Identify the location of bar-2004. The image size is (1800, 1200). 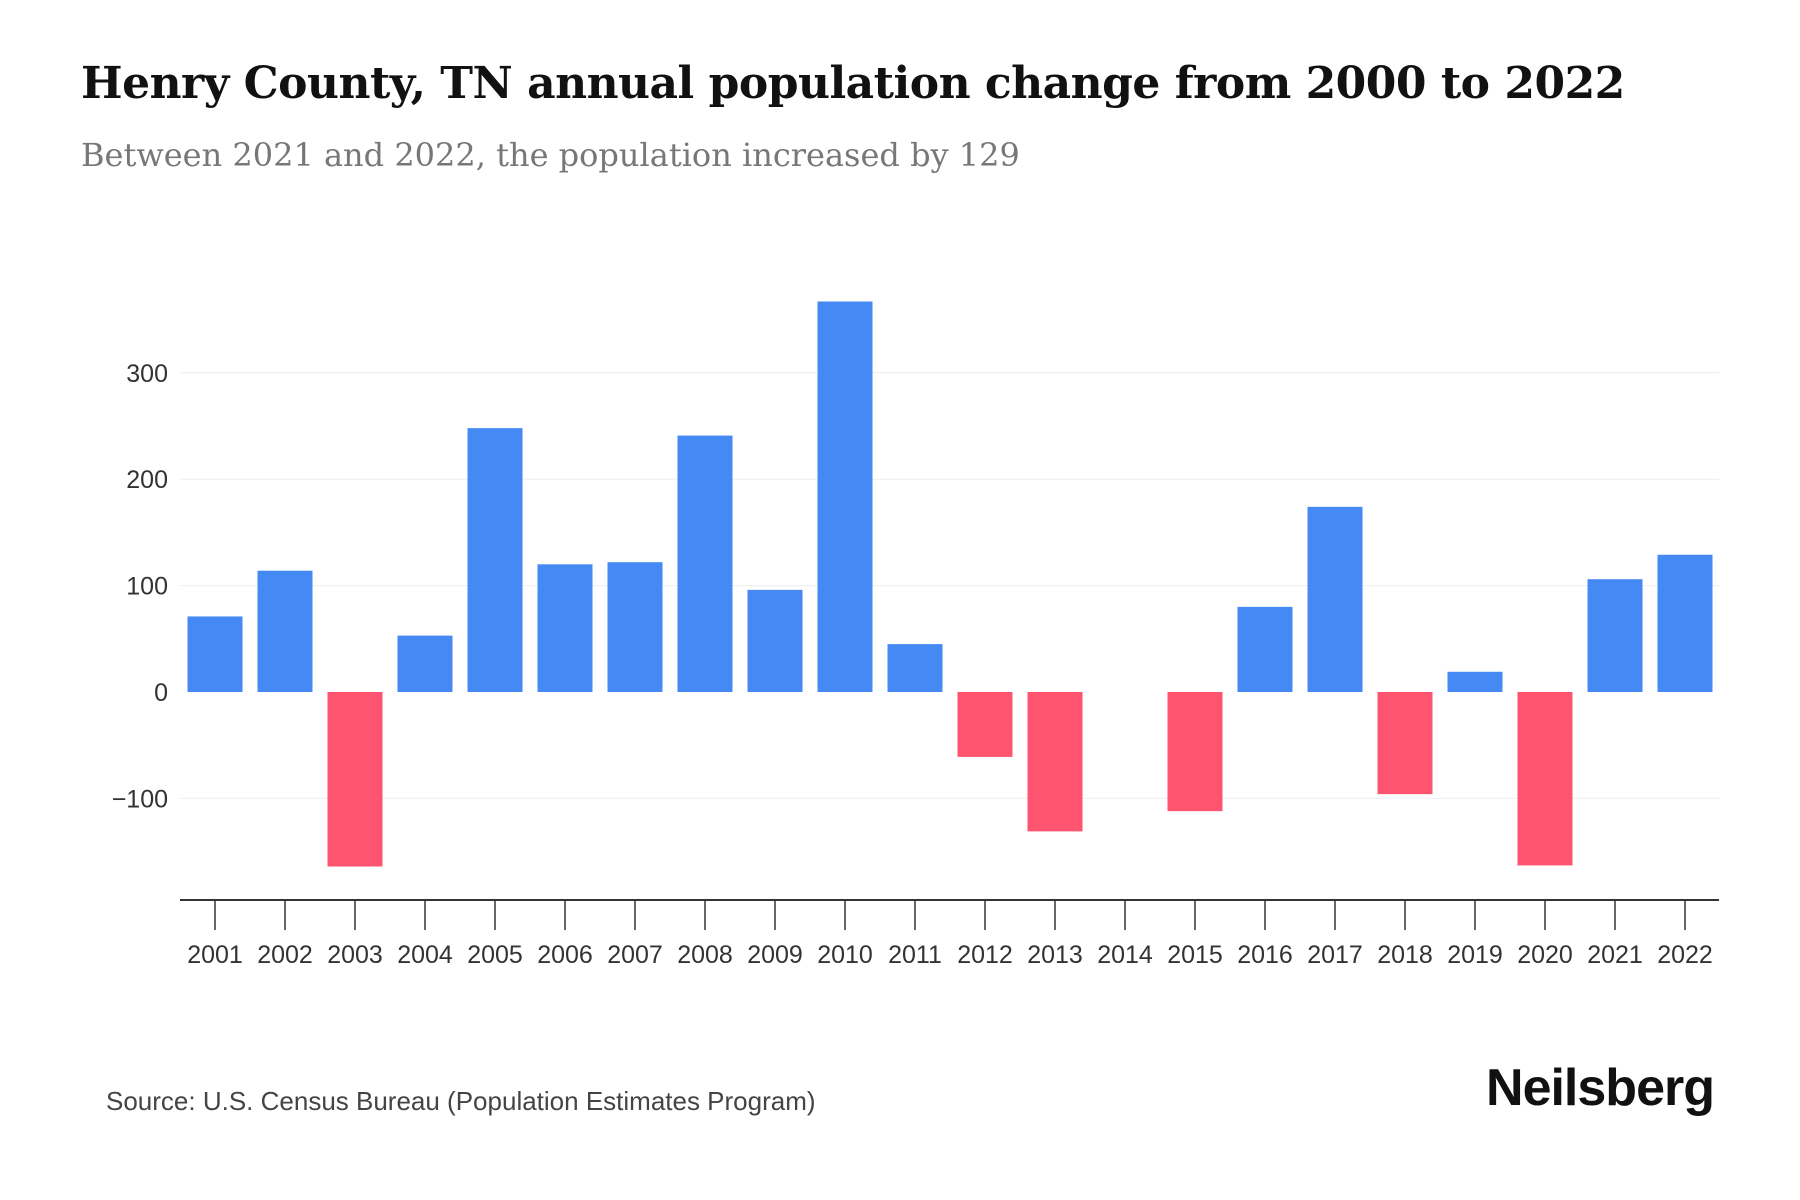
(425, 663).